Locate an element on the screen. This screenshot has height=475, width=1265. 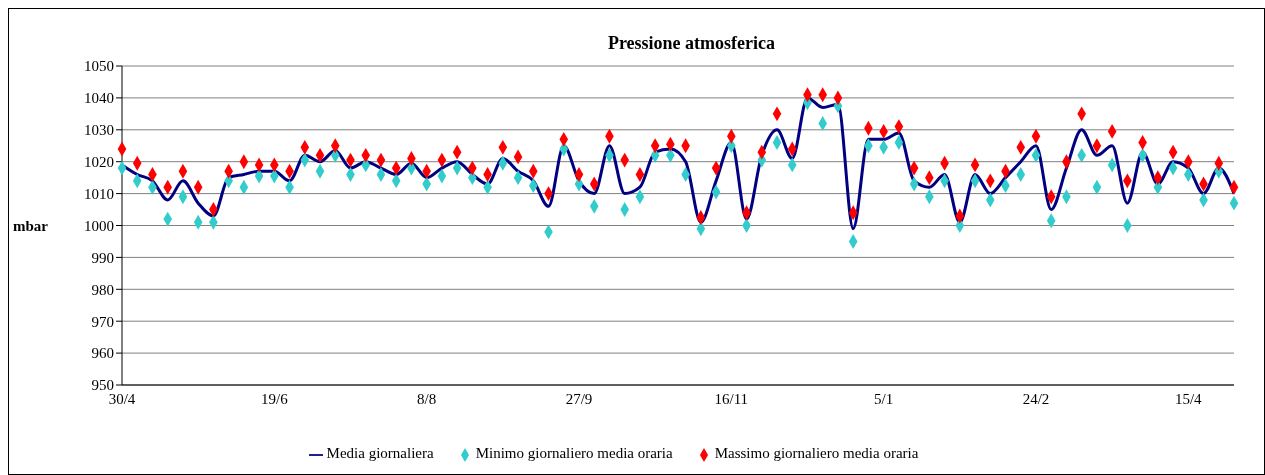
chart-title: Pressione atmosferica is located at coordinates (691, 43).